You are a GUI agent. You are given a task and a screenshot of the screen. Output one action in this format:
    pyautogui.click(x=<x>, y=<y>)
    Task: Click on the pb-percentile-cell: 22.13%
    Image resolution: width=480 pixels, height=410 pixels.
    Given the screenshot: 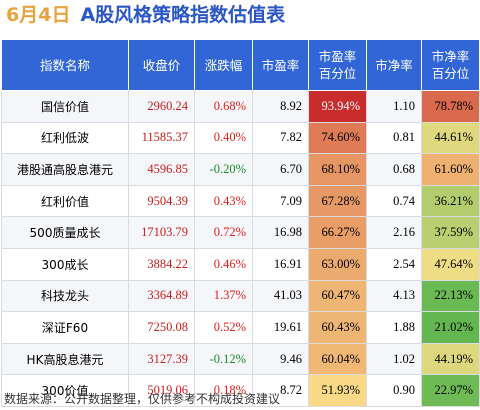 What is the action you would take?
    pyautogui.click(x=450, y=296)
    